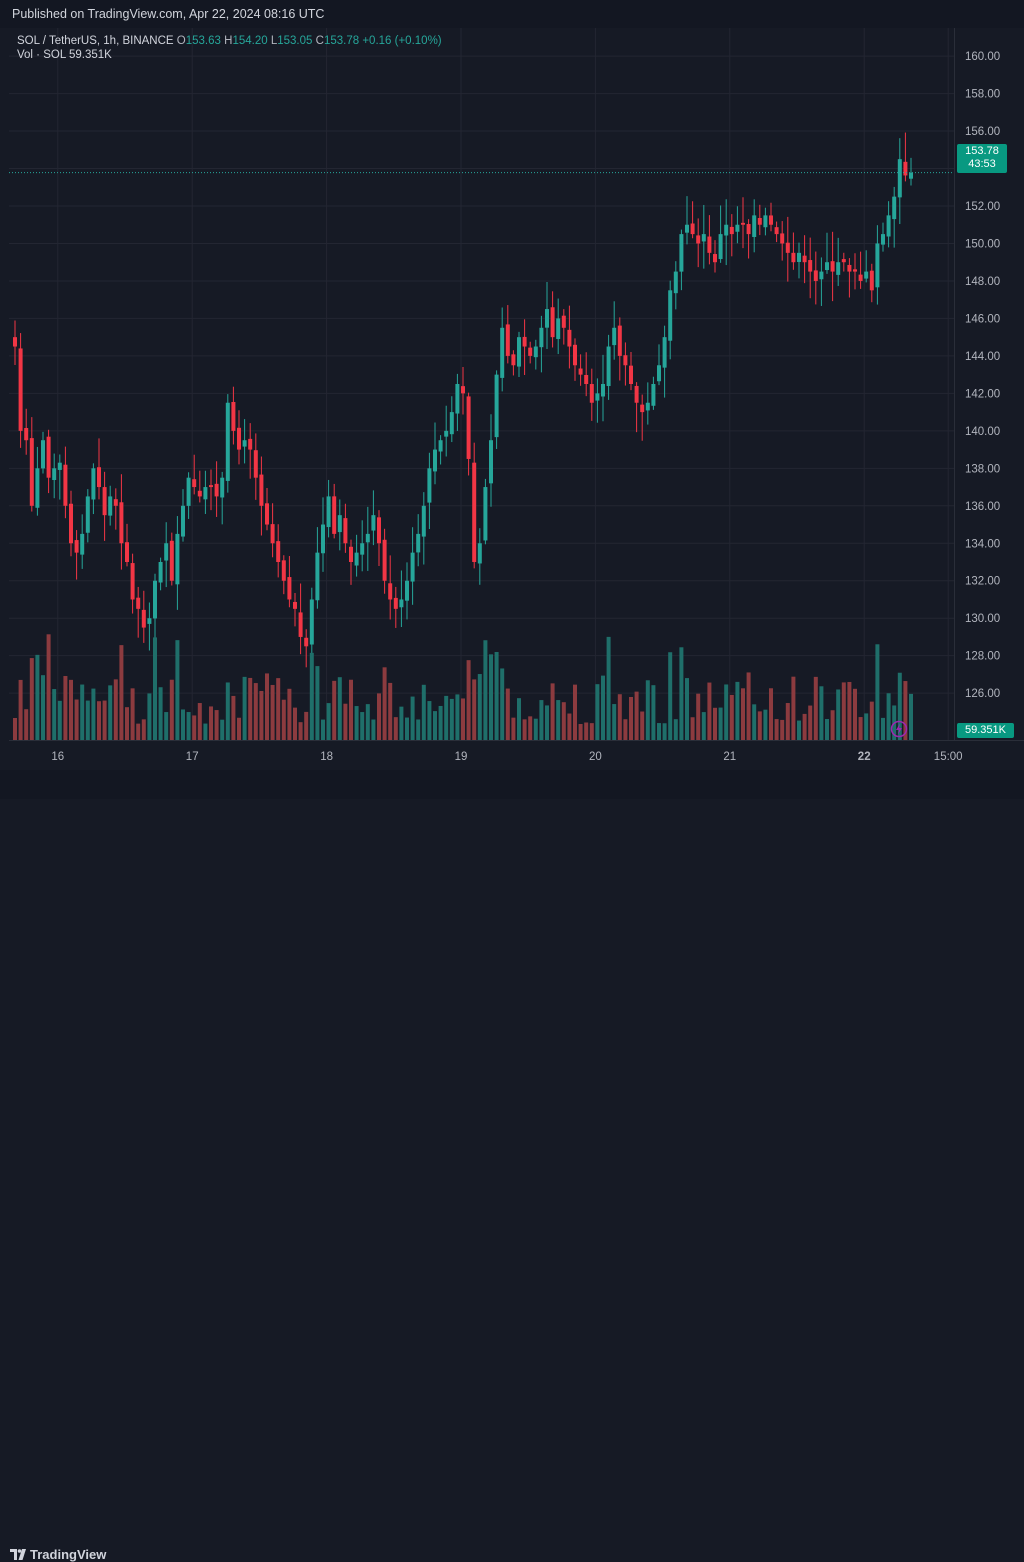 The image size is (1024, 1562). What do you see at coordinates (899, 729) in the screenshot?
I see `lightning-icon` at bounding box center [899, 729].